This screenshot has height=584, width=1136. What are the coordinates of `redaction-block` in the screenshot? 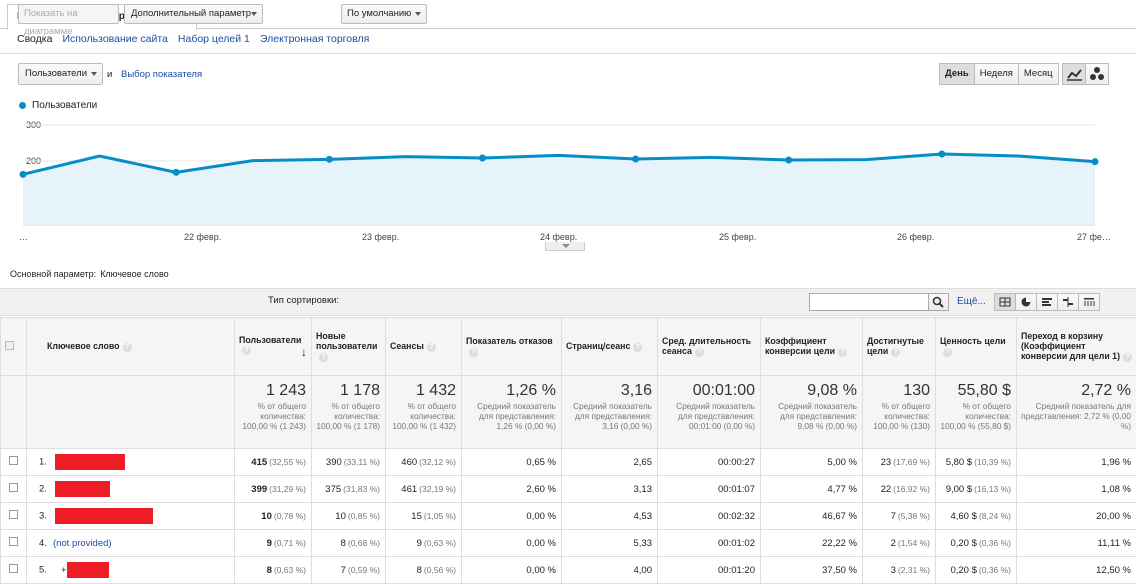 It's located at (104, 516).